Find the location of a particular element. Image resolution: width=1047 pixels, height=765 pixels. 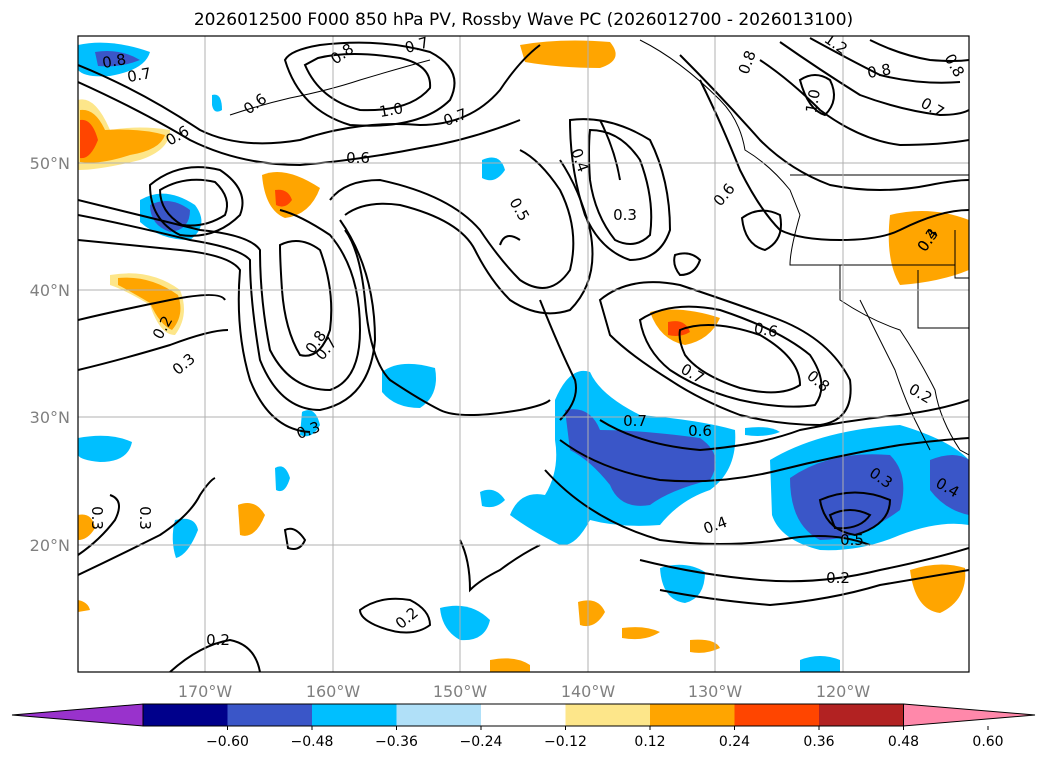

colorbar-tick-label: −0.24 is located at coordinates (481, 742).